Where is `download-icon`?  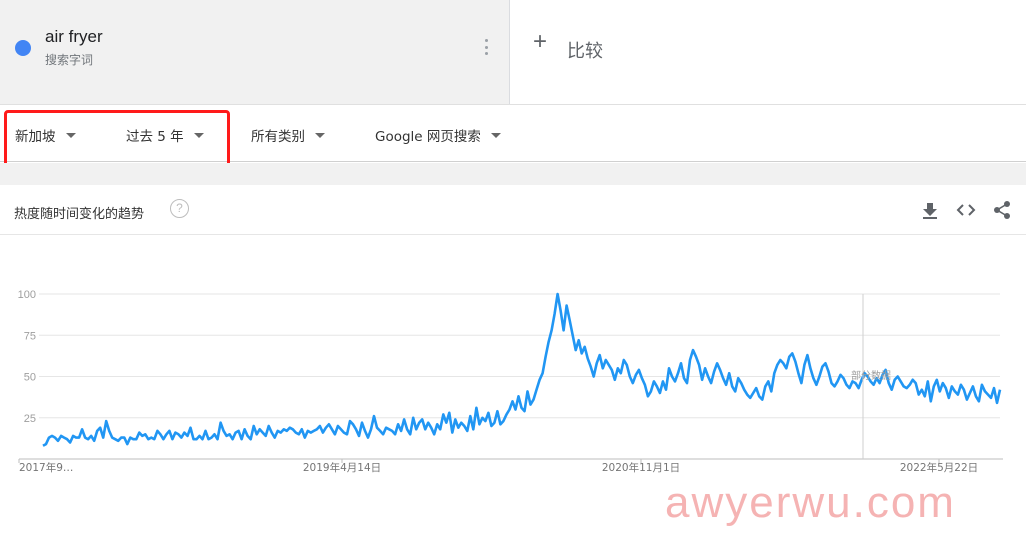
download-icon is located at coordinates (930, 210).